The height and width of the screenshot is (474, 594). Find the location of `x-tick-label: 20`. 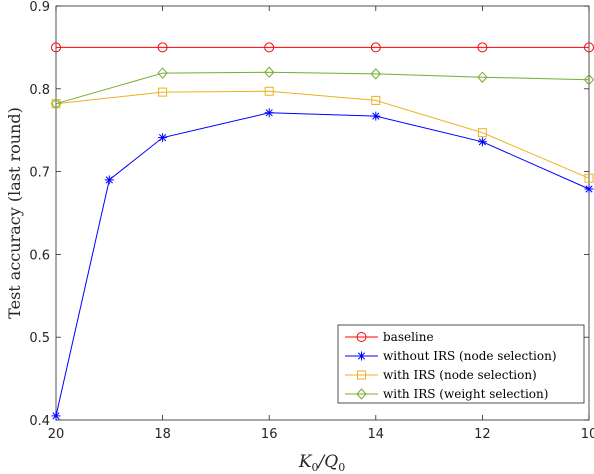

x-tick-label: 20 is located at coordinates (56, 434).